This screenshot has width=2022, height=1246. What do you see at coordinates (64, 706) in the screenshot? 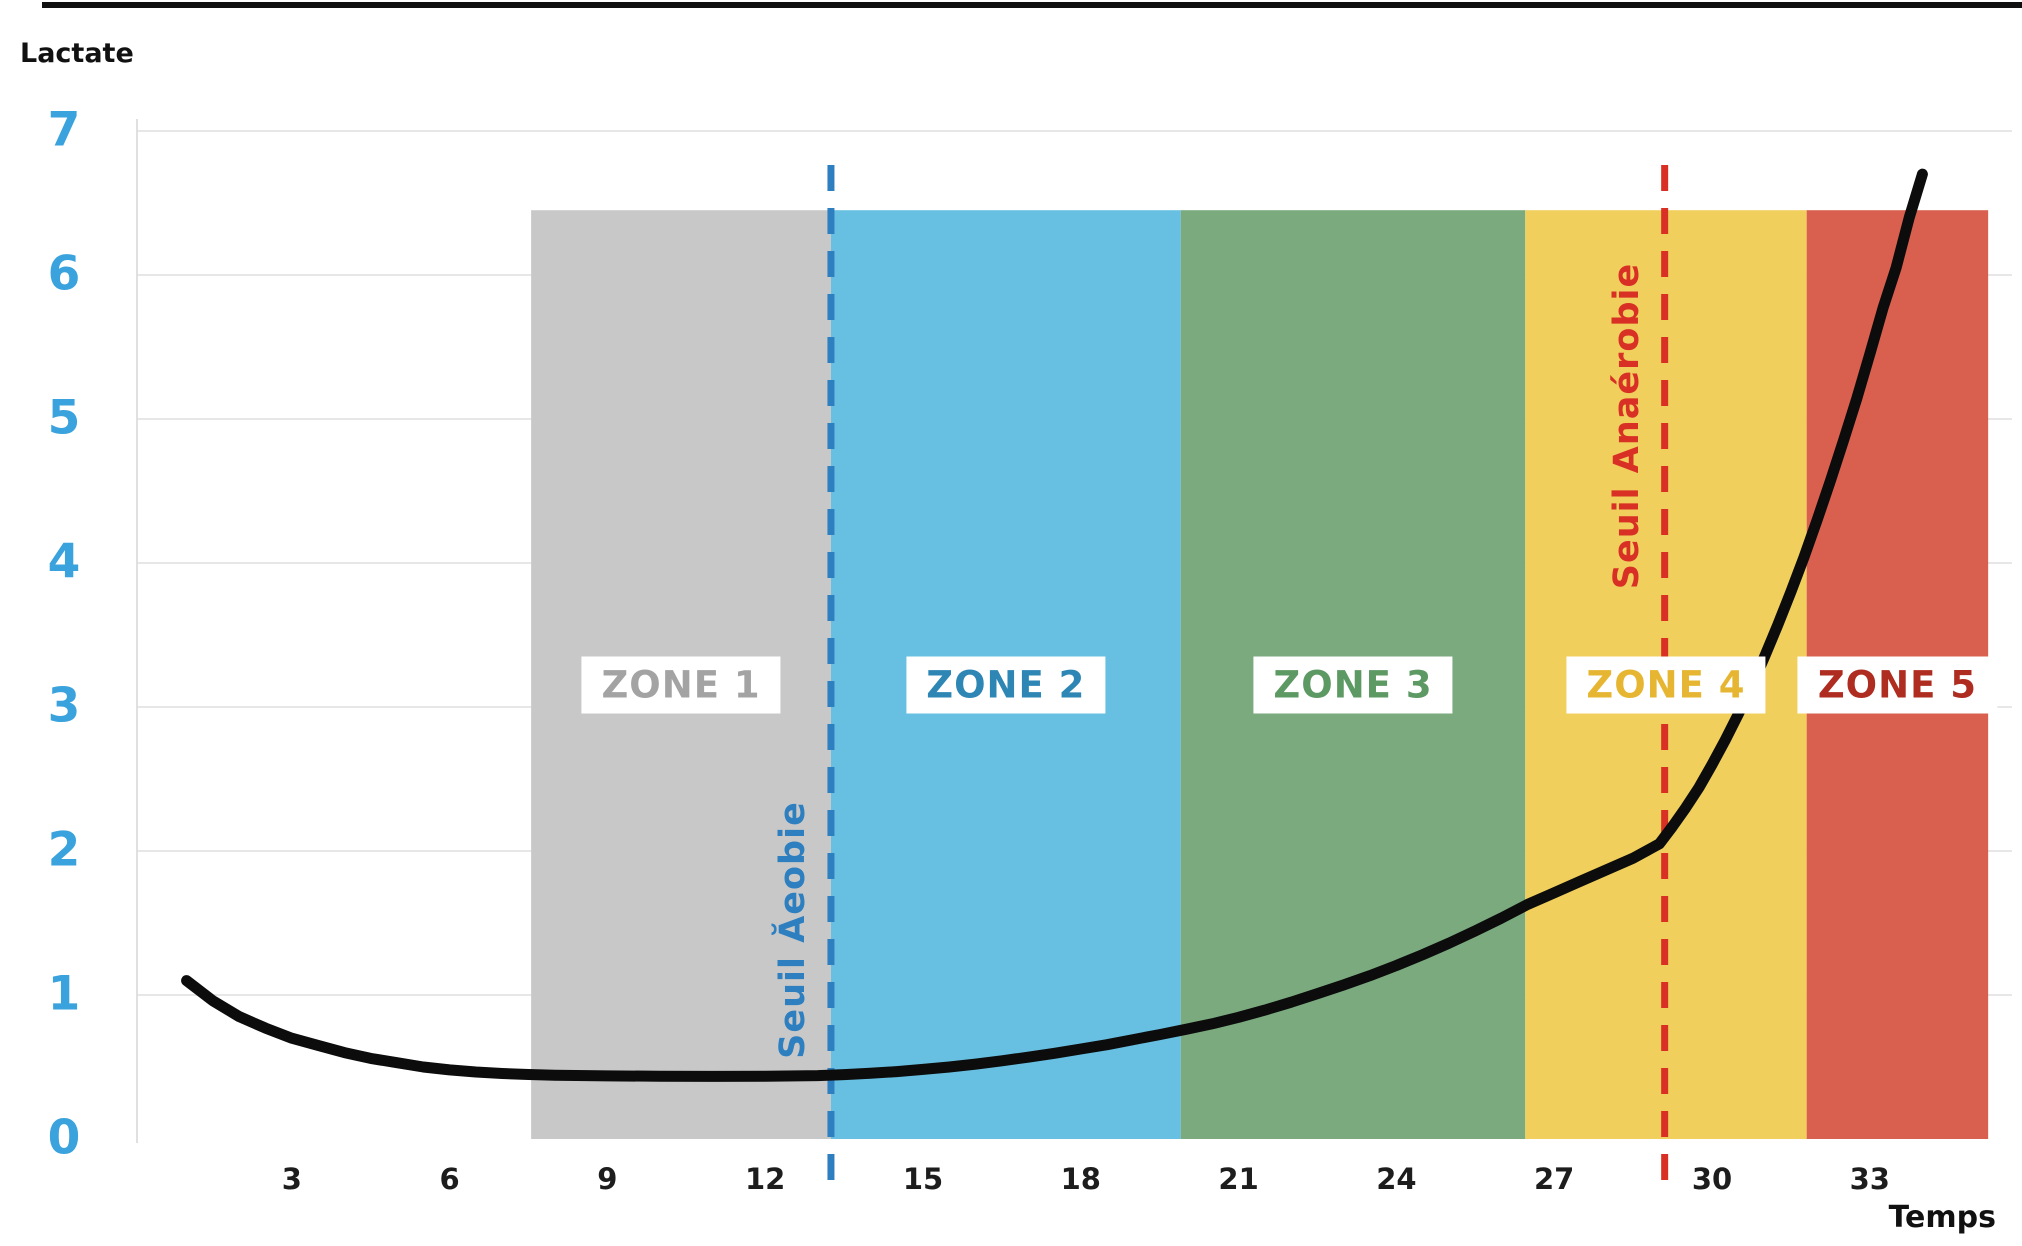
I see `y-tick-label: 3` at bounding box center [64, 706].